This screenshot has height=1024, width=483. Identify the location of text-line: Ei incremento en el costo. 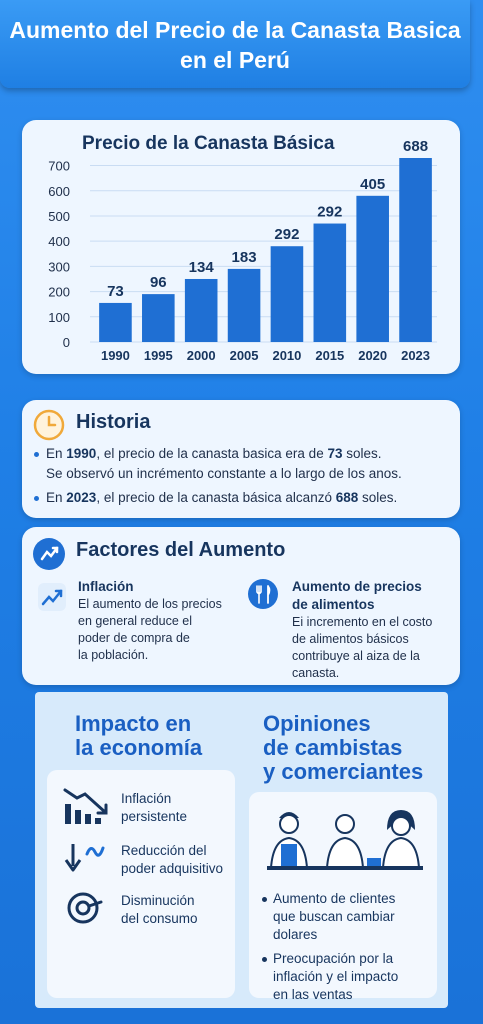
(362, 622).